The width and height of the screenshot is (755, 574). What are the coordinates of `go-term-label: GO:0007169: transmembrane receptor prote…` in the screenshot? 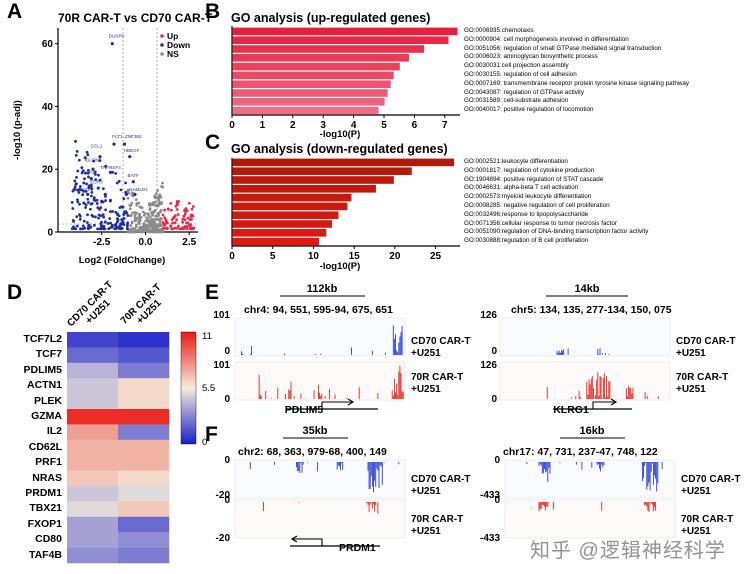 It's located at (577, 83).